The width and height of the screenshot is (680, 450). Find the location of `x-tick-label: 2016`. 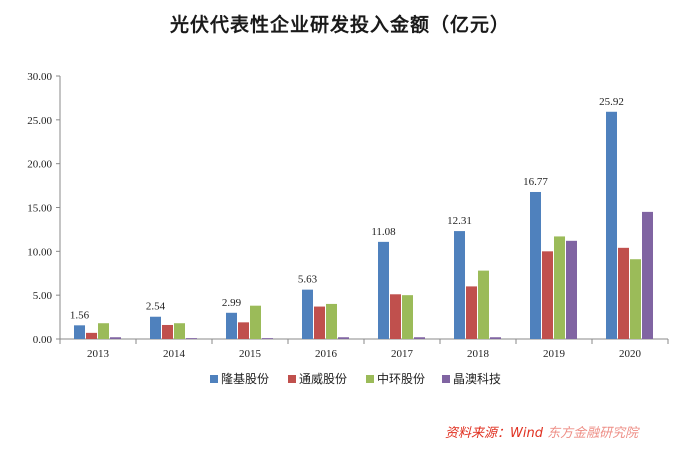

x-tick-label: 2016 is located at coordinates (326, 354).